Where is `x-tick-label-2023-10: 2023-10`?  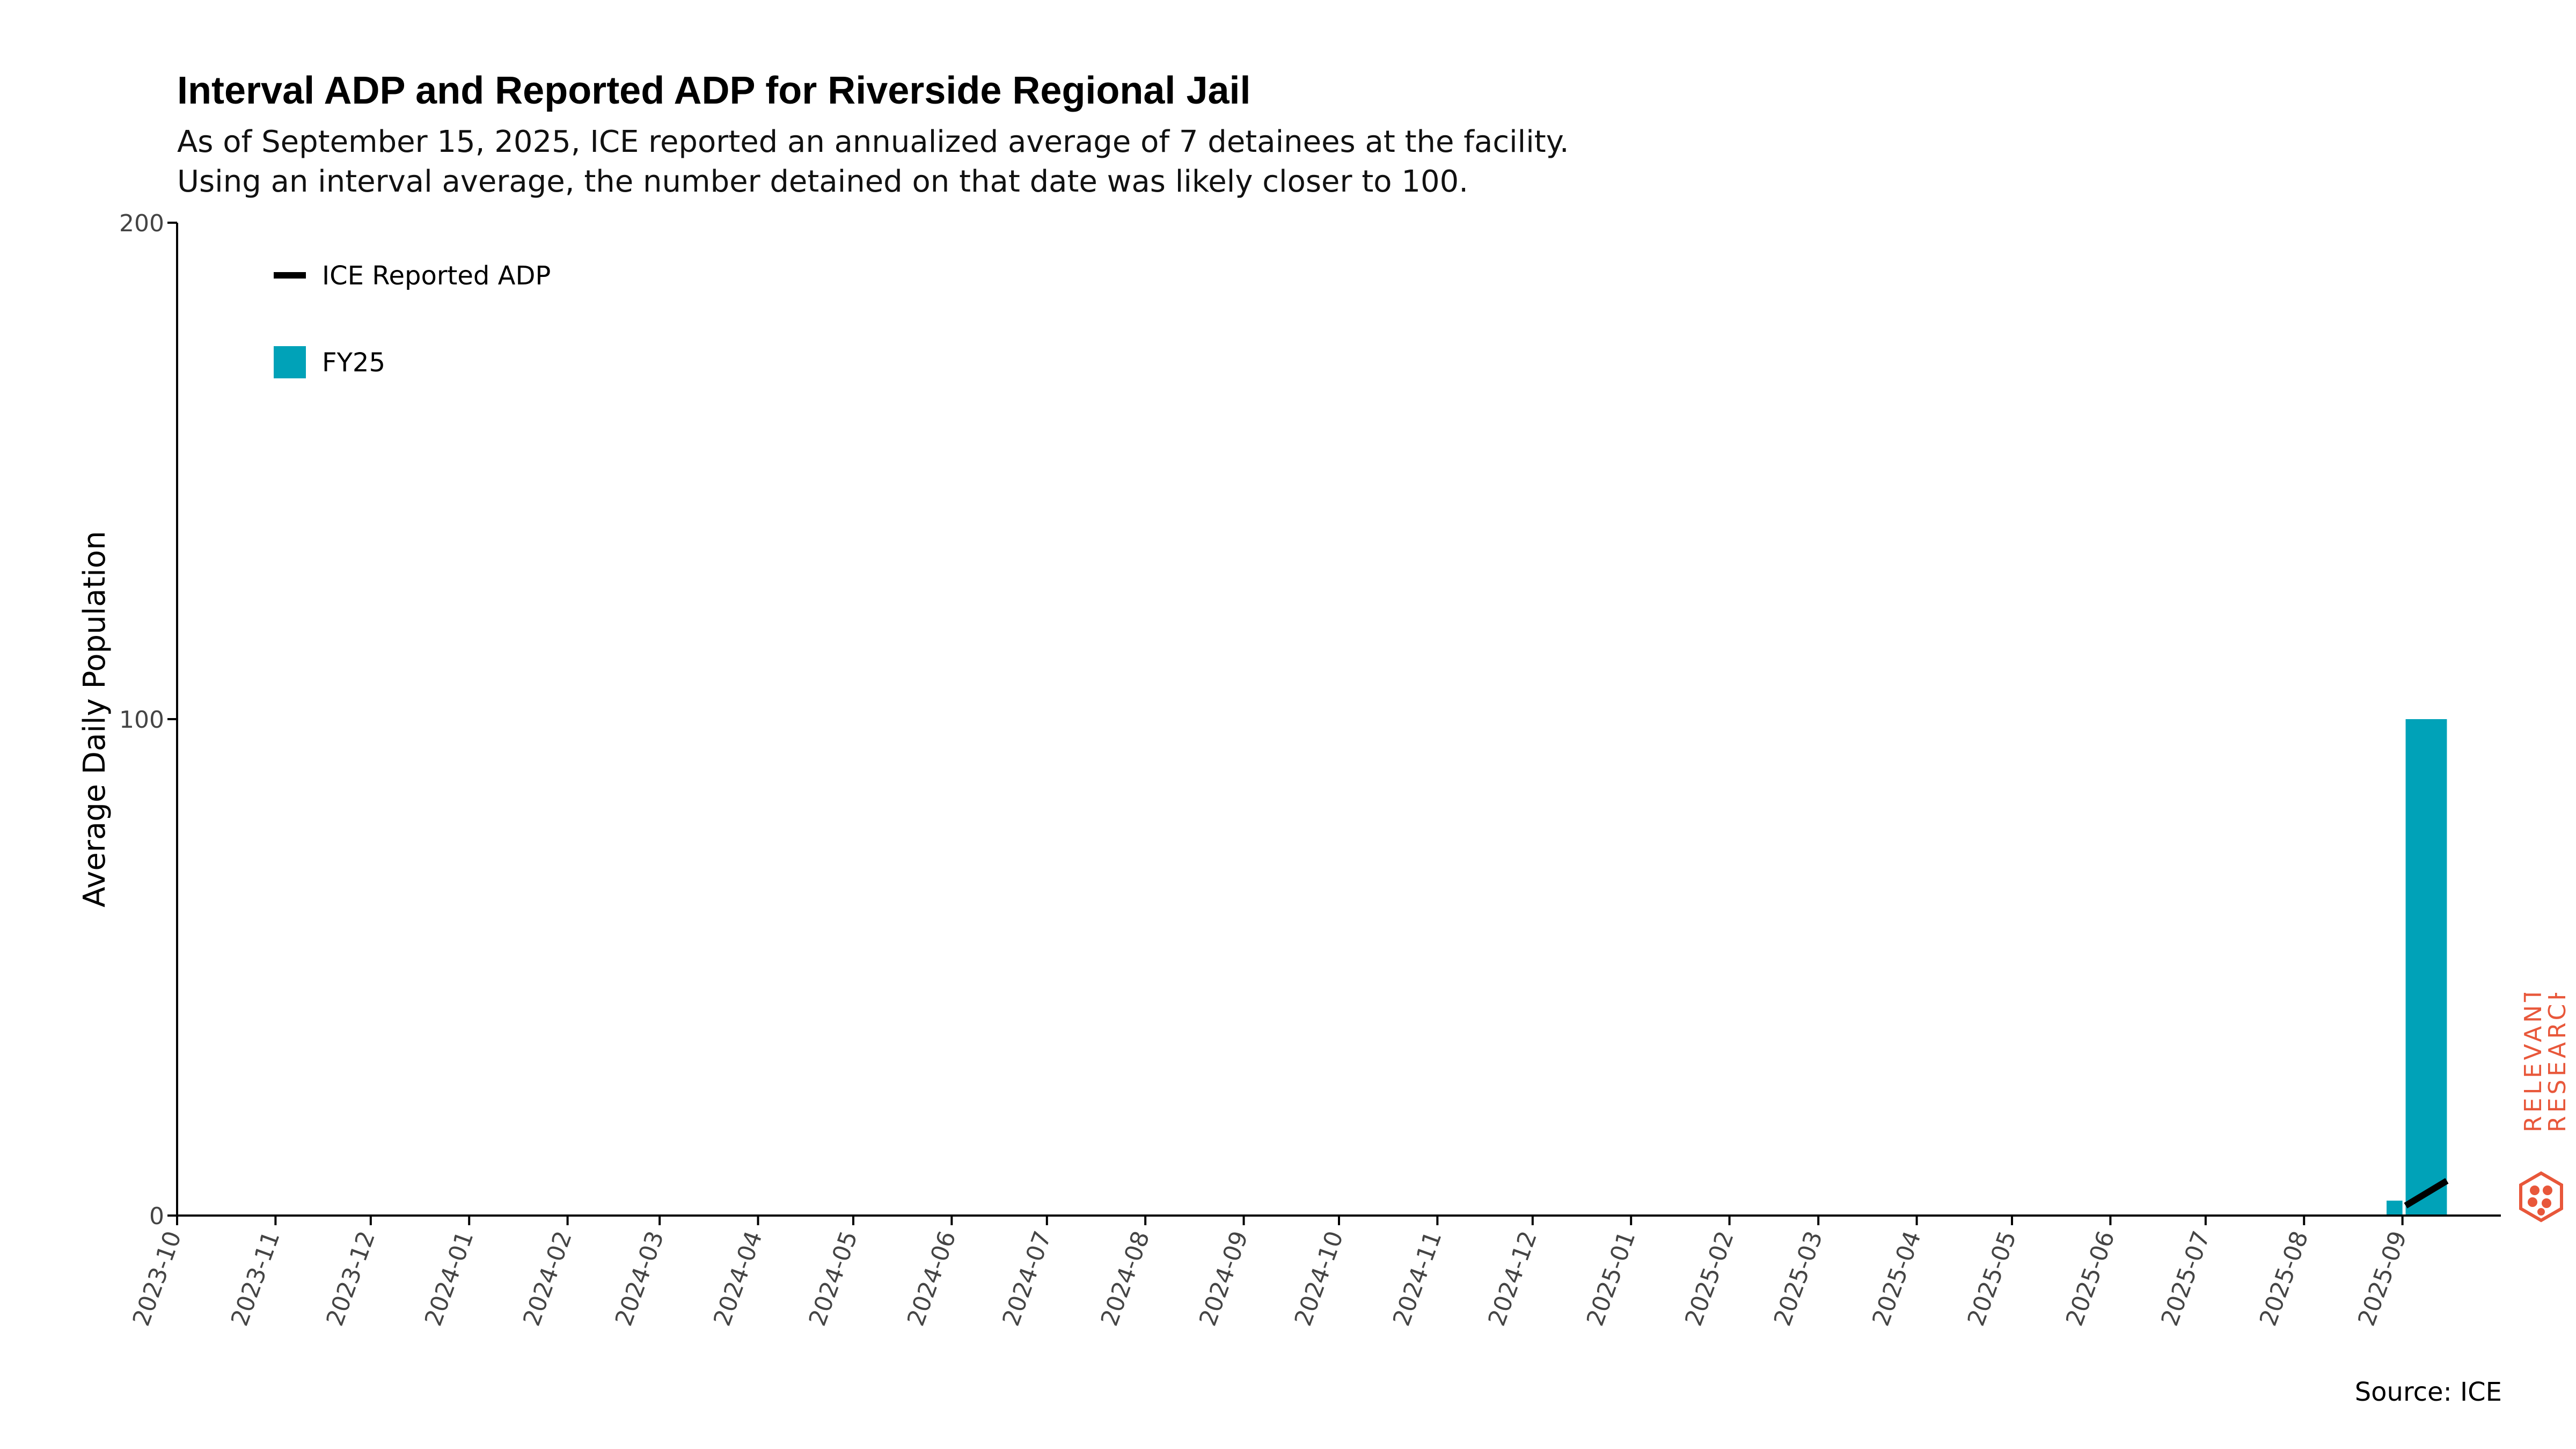 x-tick-label-2023-10: 2023-10 is located at coordinates (157, 1278).